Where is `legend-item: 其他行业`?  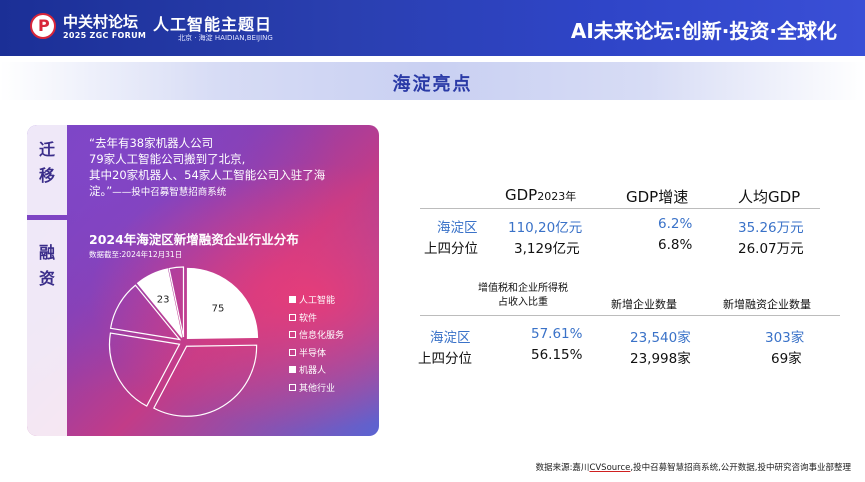 legend-item: 其他行业 is located at coordinates (316, 388).